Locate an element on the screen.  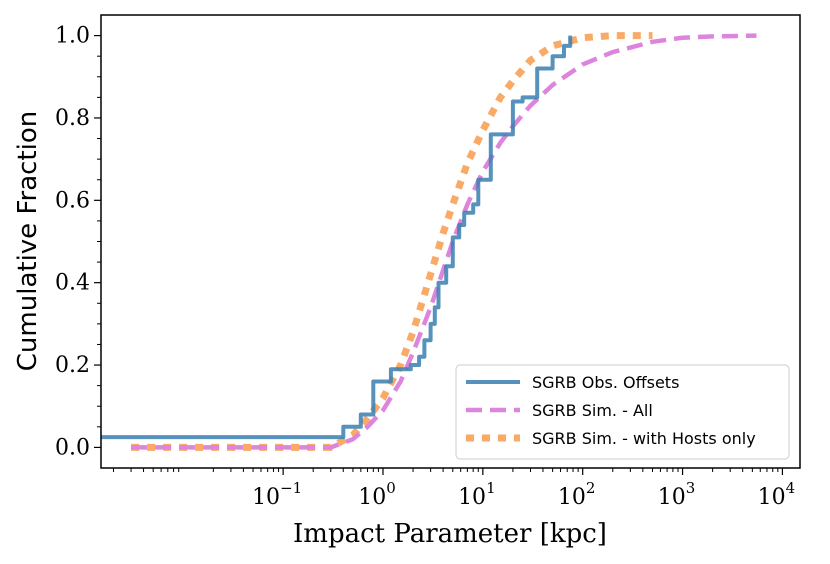
legend-label-1: SGRB Sim. - All is located at coordinates (592, 410).